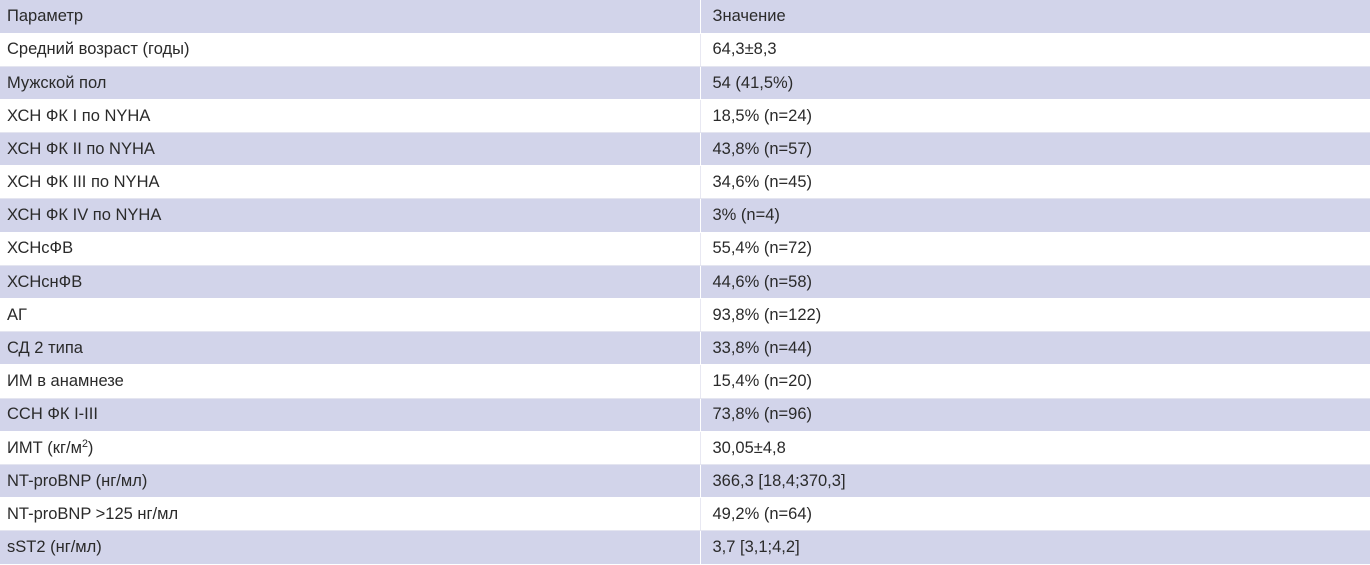 Image resolution: width=1370 pixels, height=565 pixels. What do you see at coordinates (1034, 17) in the screenshot?
I see `header-value: Значение` at bounding box center [1034, 17].